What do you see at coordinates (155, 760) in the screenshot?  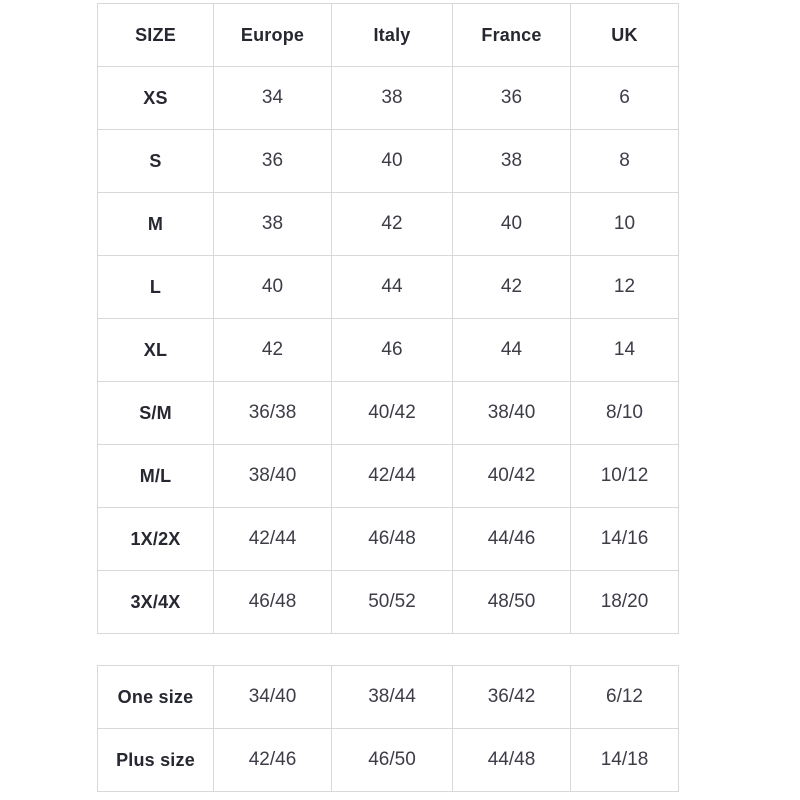 I see `row-label: Plus size` at bounding box center [155, 760].